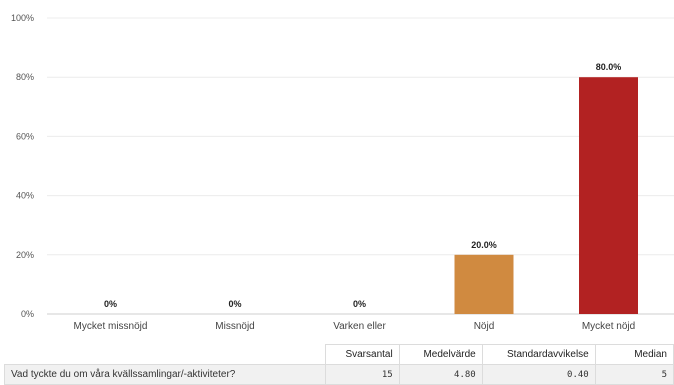 The height and width of the screenshot is (385, 674). What do you see at coordinates (362, 374) in the screenshot?
I see `value-svarsantal: 15` at bounding box center [362, 374].